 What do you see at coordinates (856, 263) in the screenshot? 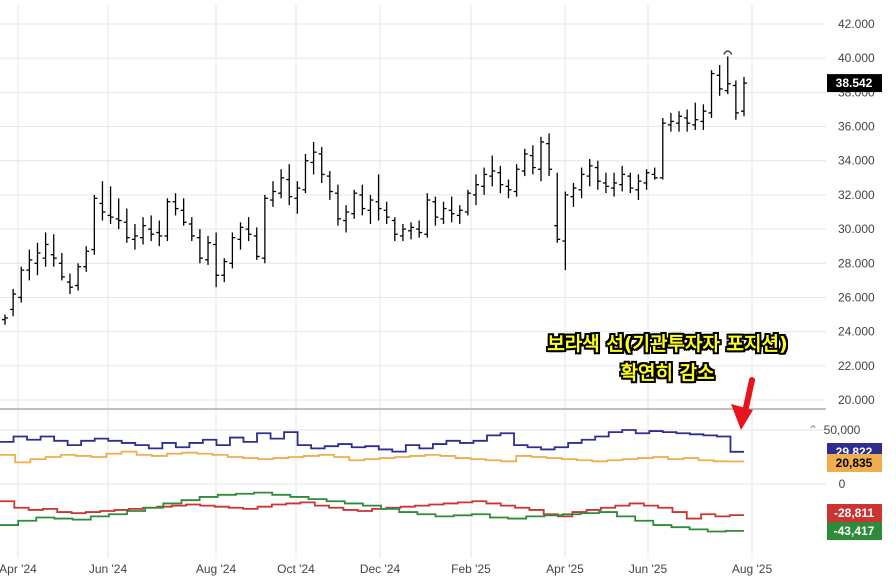
I see `price-tick-label: 28.000` at bounding box center [856, 263].